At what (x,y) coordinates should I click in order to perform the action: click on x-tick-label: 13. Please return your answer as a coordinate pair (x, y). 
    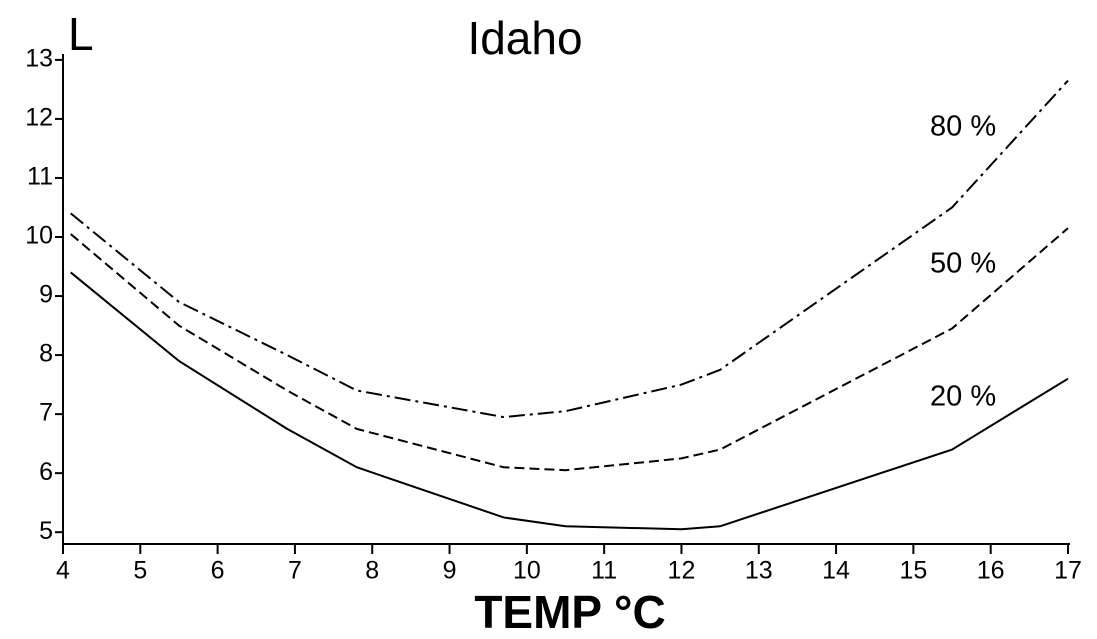
    Looking at the image, I should click on (759, 571).